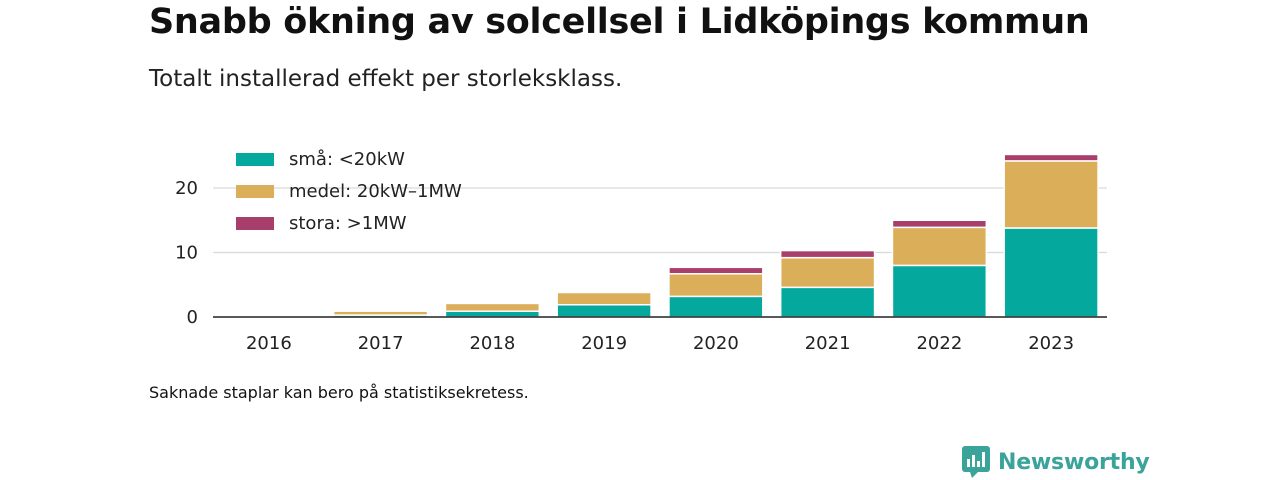 This screenshot has width=1280, height=480. What do you see at coordinates (976, 462) in the screenshot?
I see `newsworthy-logo-icon` at bounding box center [976, 462].